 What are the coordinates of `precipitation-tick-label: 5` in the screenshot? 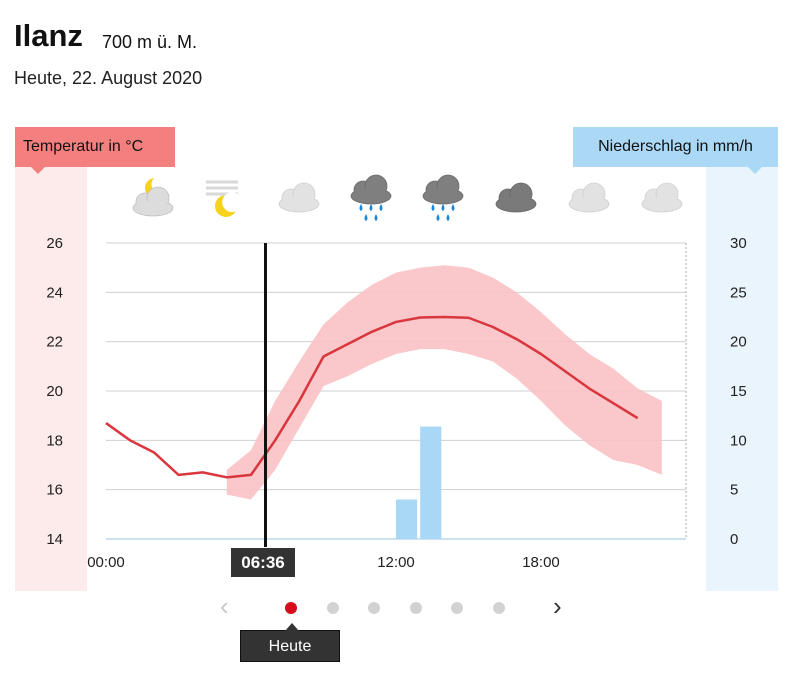 It's located at (734, 490).